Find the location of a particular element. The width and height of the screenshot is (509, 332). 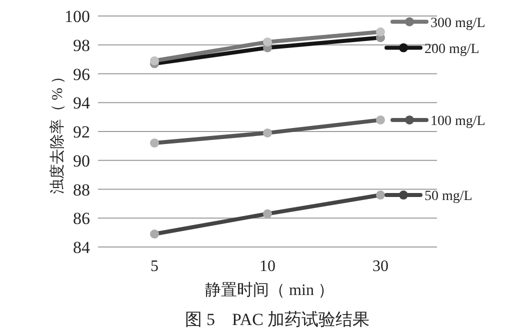

y-tick-label: 86 is located at coordinates (81, 218).